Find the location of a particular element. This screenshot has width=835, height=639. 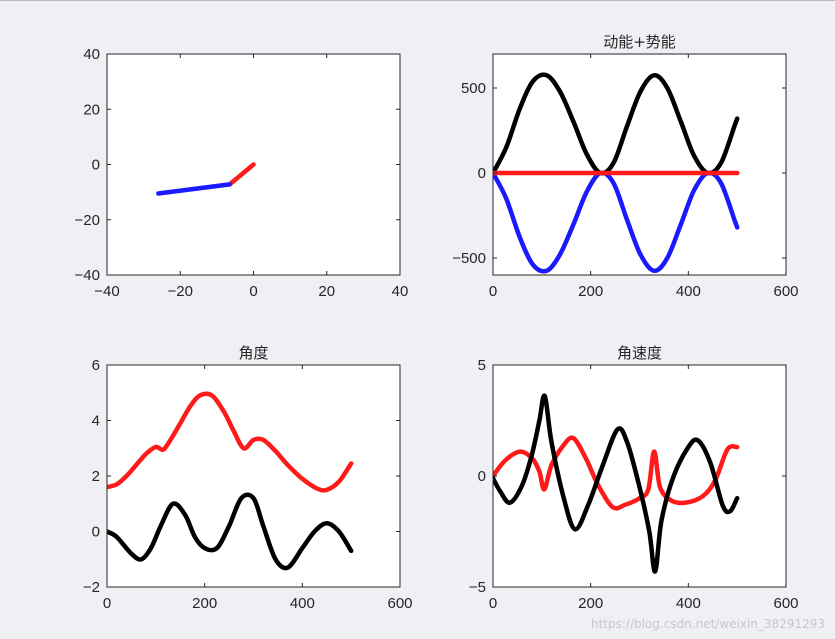

chart-title: 角度 is located at coordinates (253, 353).